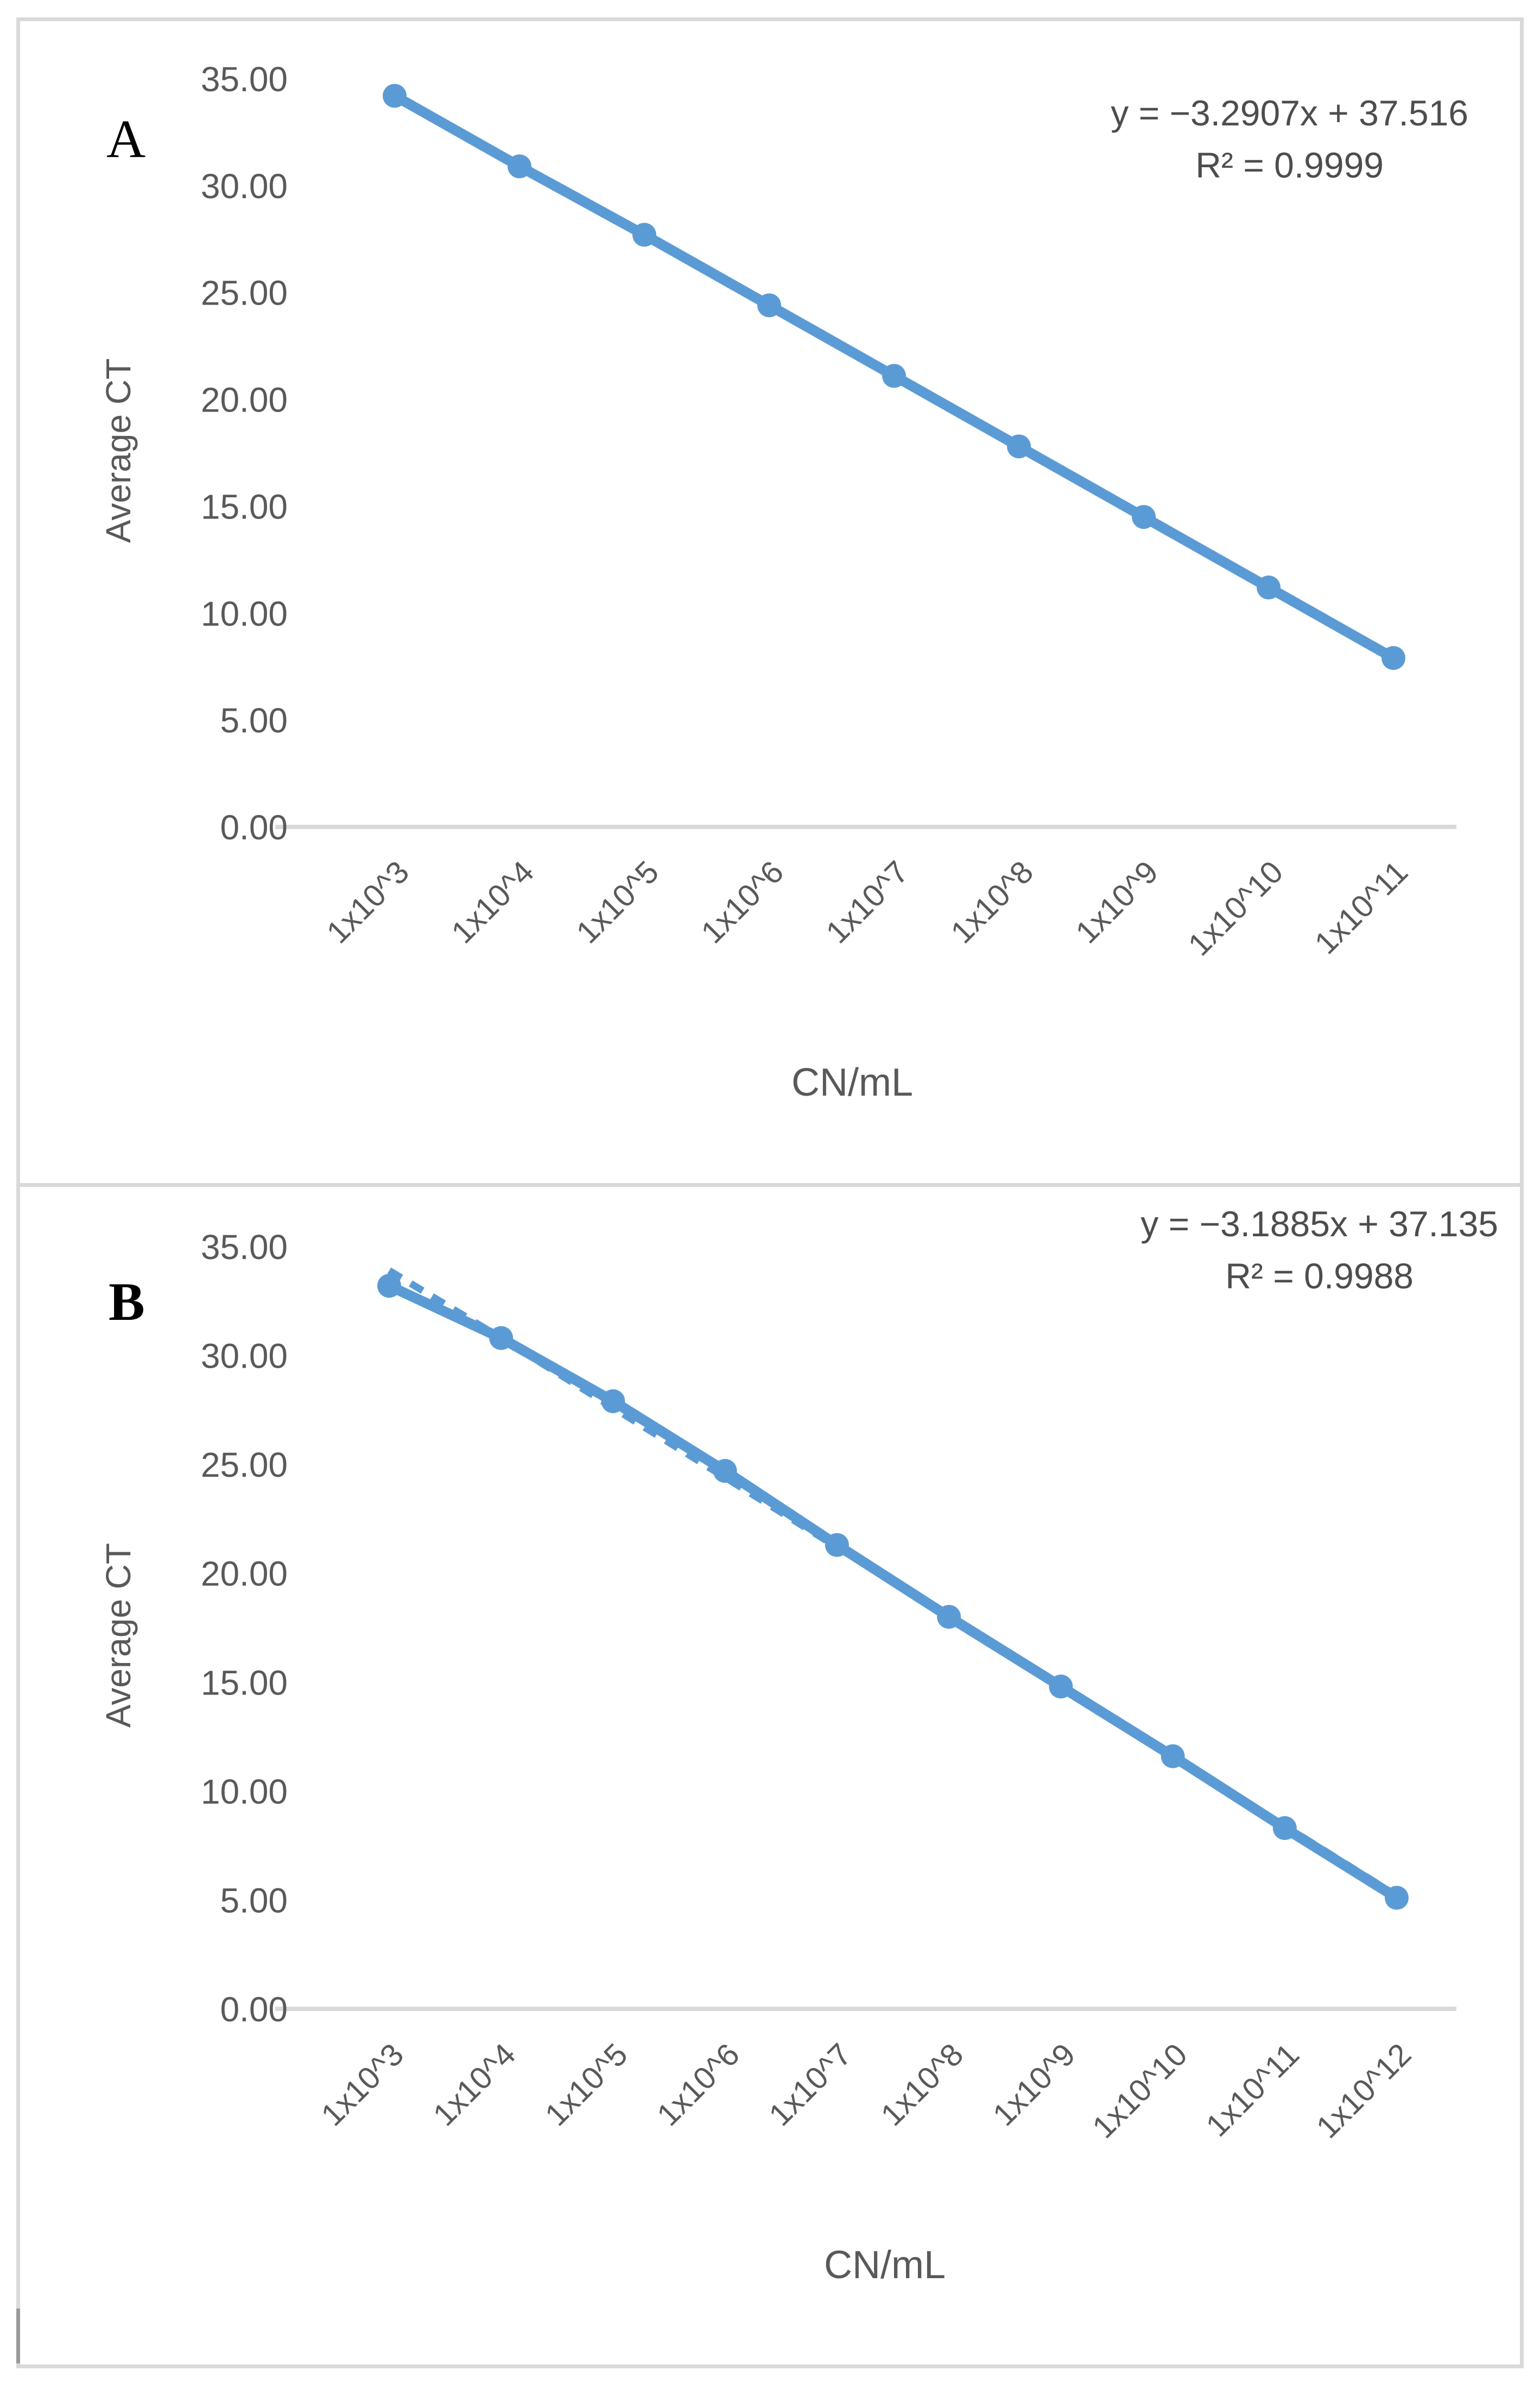 The image size is (1540, 2390). I want to click on panel-a-label: A, so click(126, 139).